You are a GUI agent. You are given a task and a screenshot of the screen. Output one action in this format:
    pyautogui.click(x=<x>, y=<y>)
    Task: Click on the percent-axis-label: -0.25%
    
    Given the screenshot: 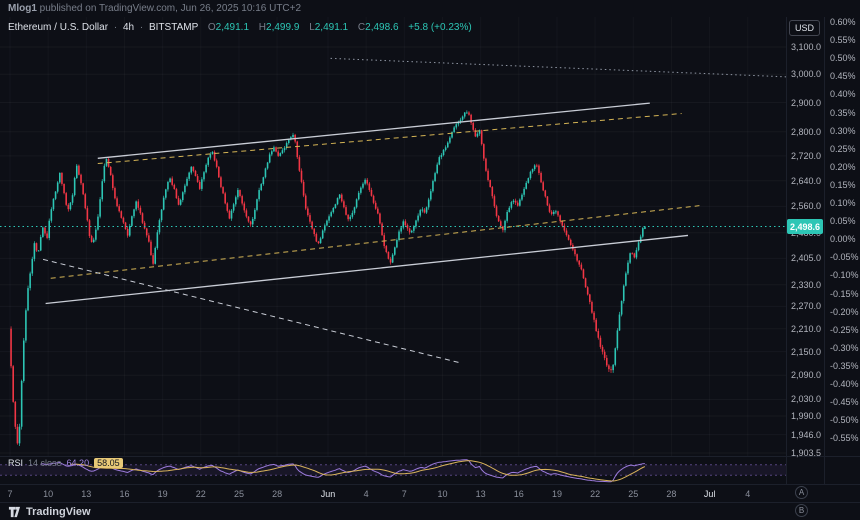 What is the action you would take?
    pyautogui.click(x=844, y=329)
    